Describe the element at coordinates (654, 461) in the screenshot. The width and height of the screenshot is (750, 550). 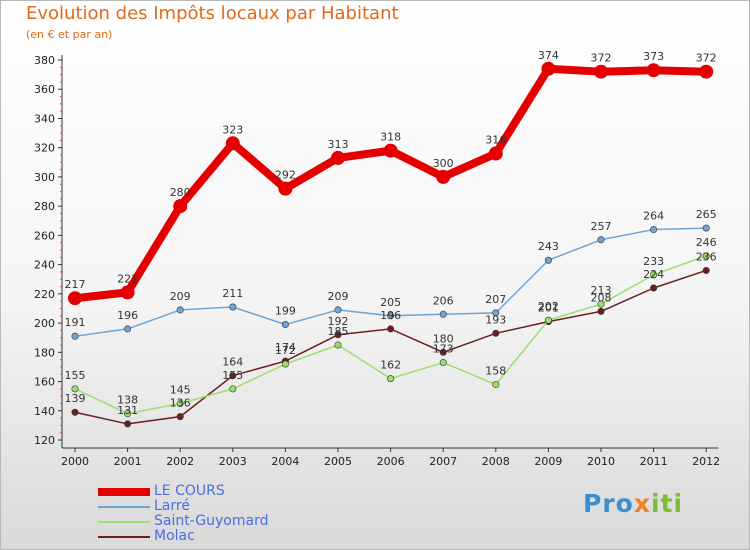
I see `x-tick-label: 2011` at that location.